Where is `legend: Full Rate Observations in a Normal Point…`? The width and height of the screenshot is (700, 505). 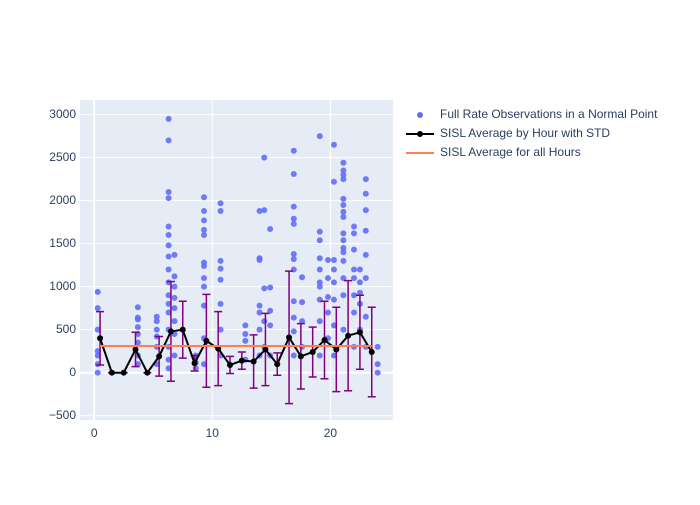 legend: Full Rate Observations in a Normal Point… is located at coordinates (532, 133).